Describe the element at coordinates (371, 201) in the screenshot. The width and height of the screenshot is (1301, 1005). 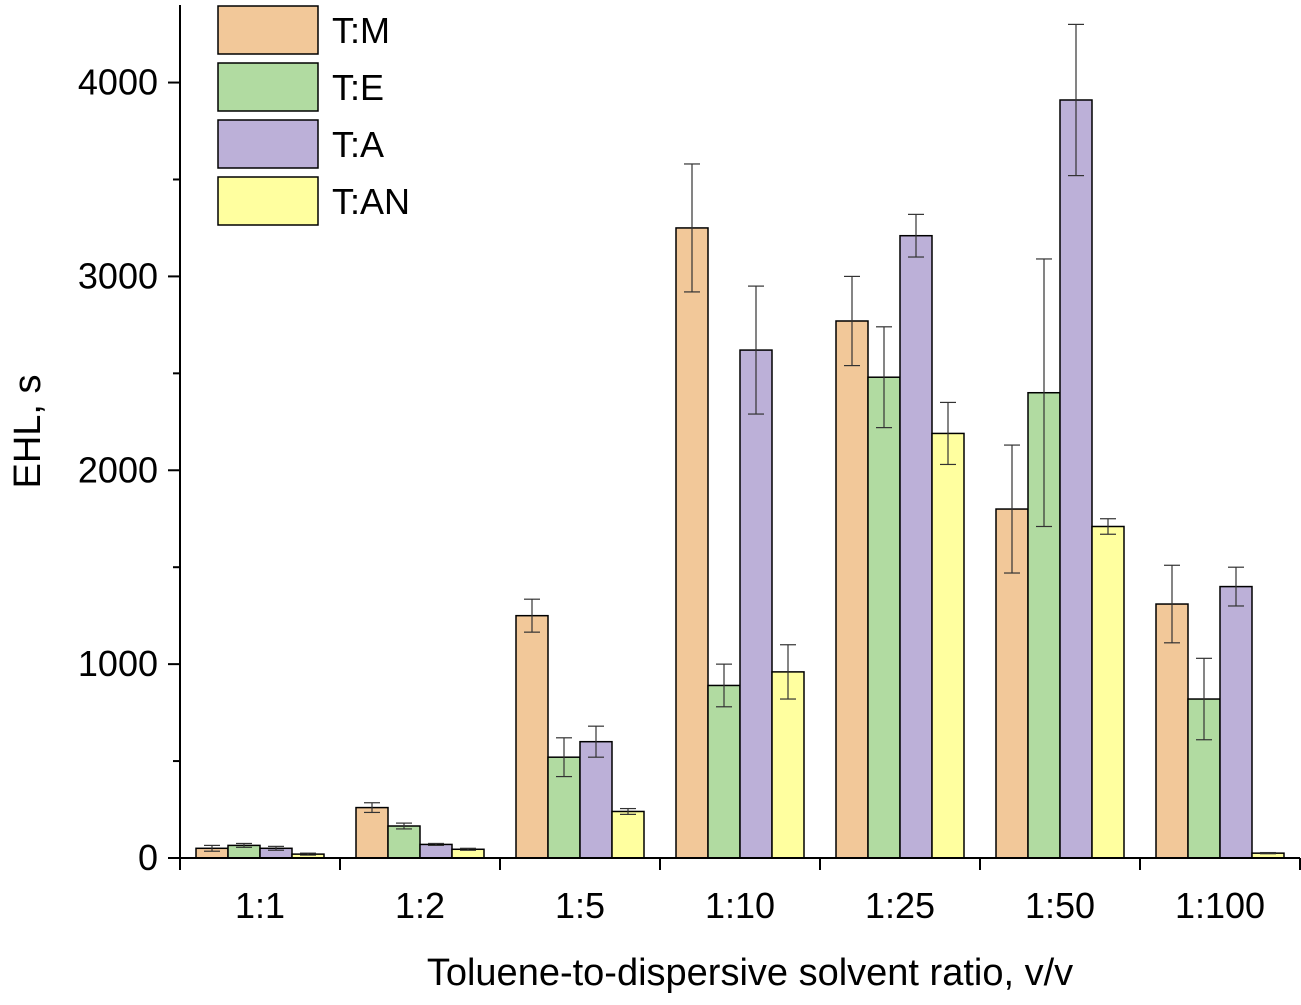
I see `legend-label-t-an: T:AN` at that location.